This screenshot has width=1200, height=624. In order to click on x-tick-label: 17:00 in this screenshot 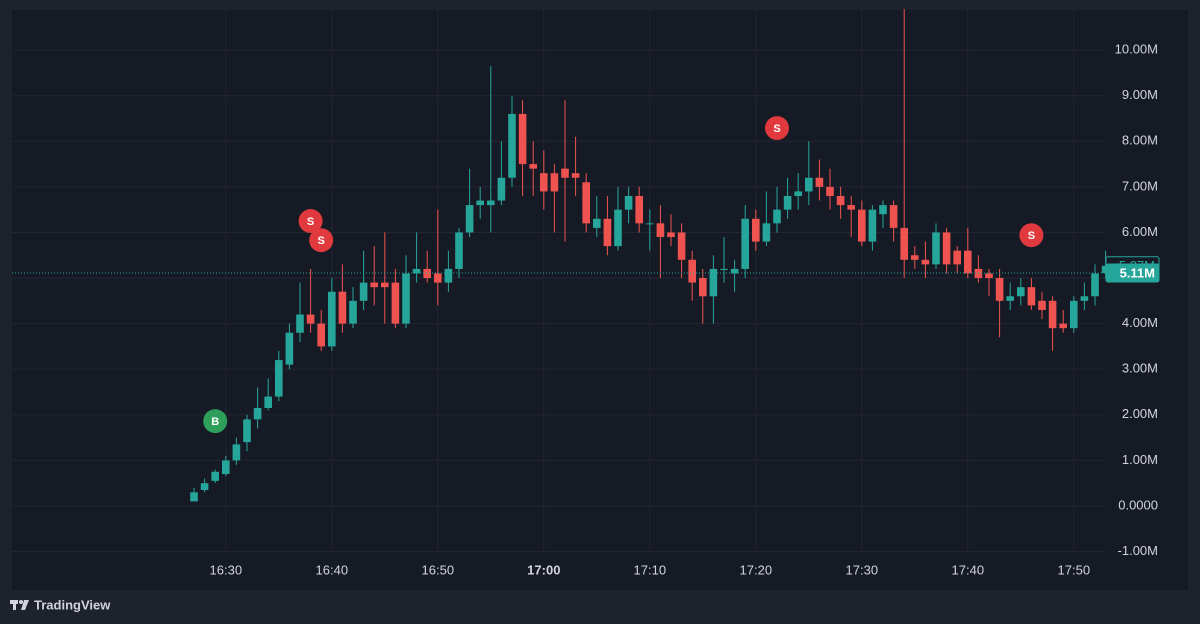, I will do `click(543, 569)`.